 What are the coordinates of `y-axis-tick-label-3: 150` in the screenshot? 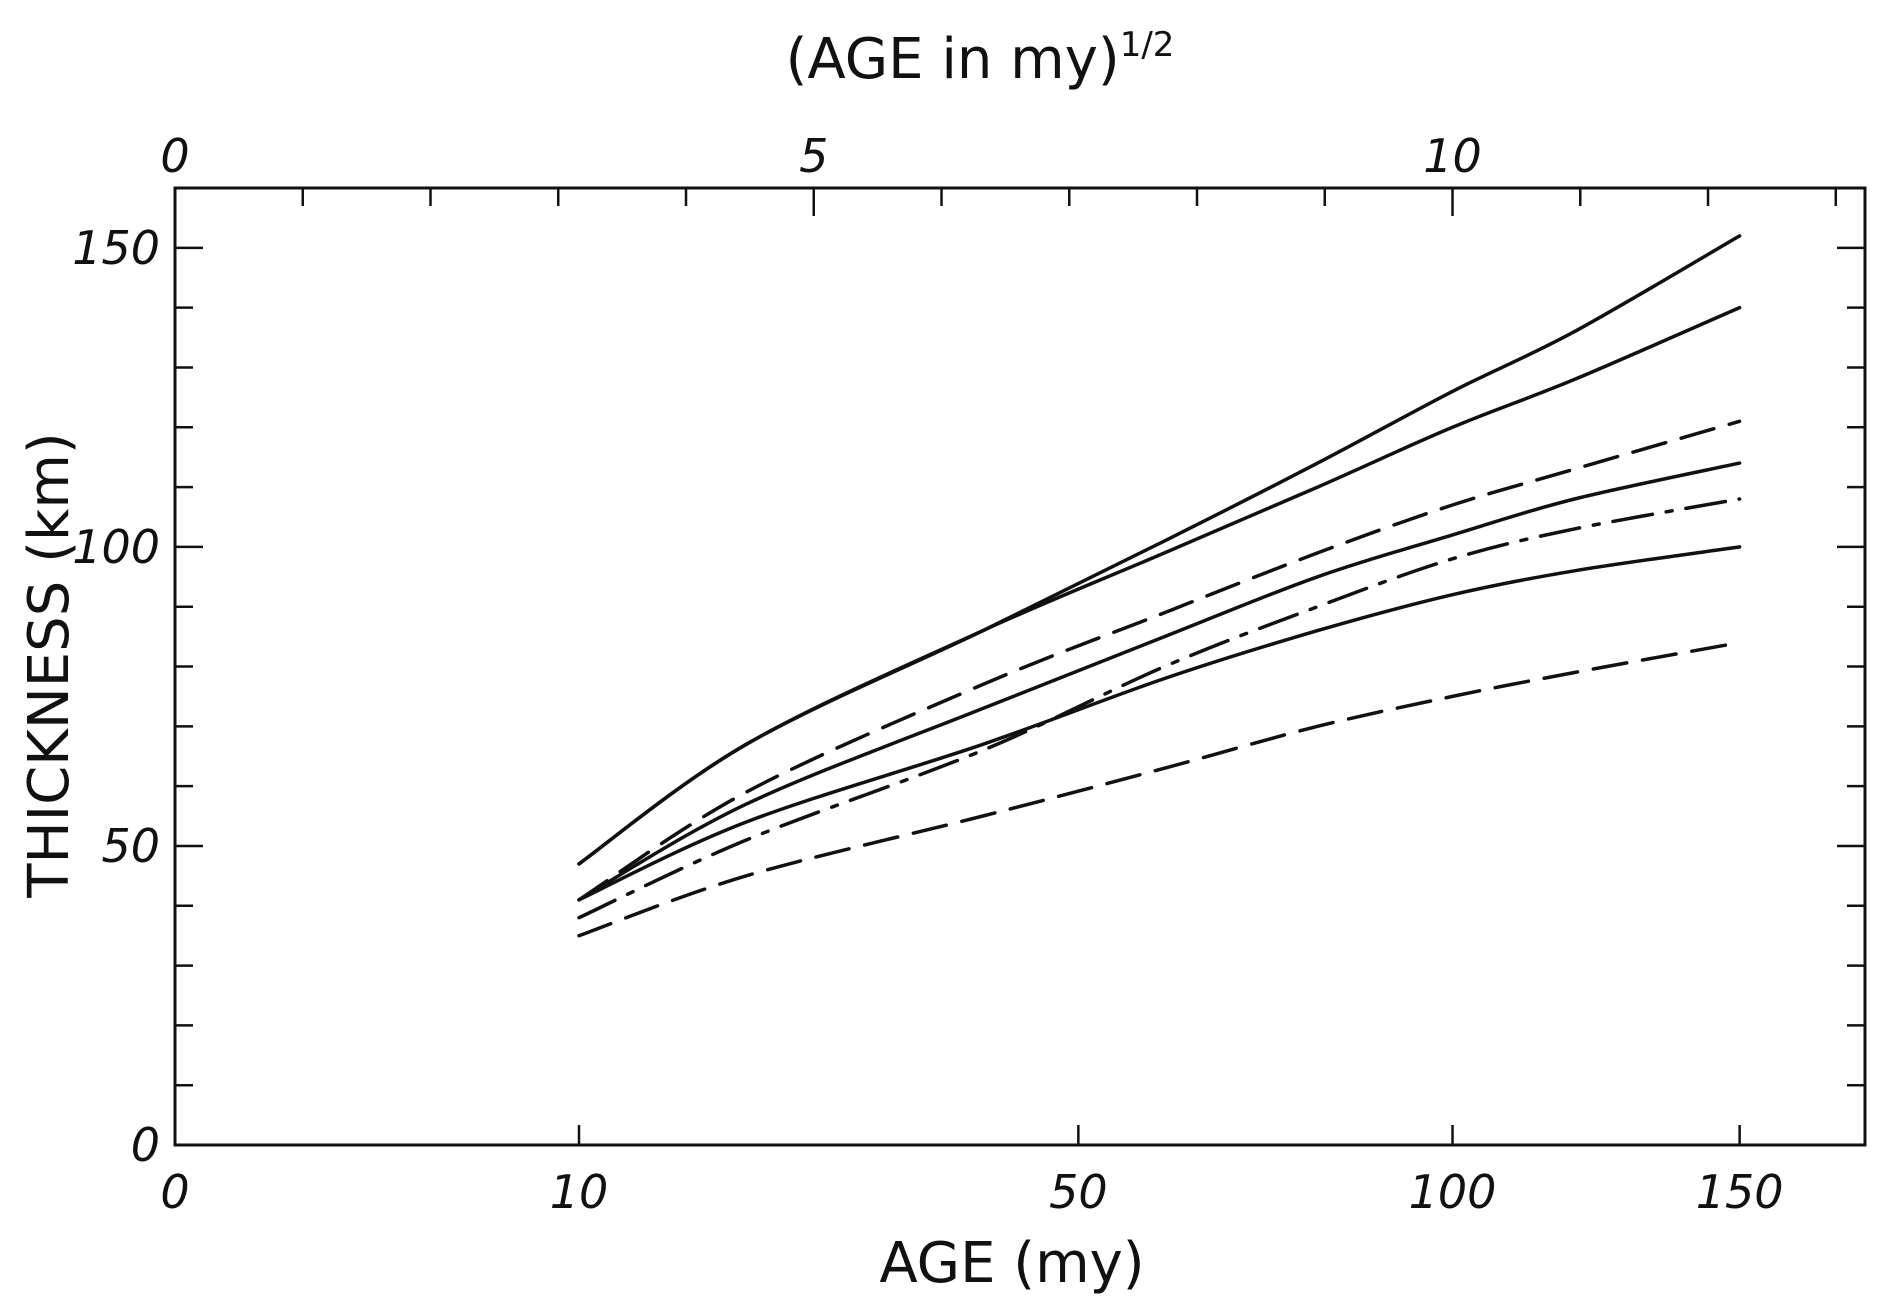 It's located at (116, 248).